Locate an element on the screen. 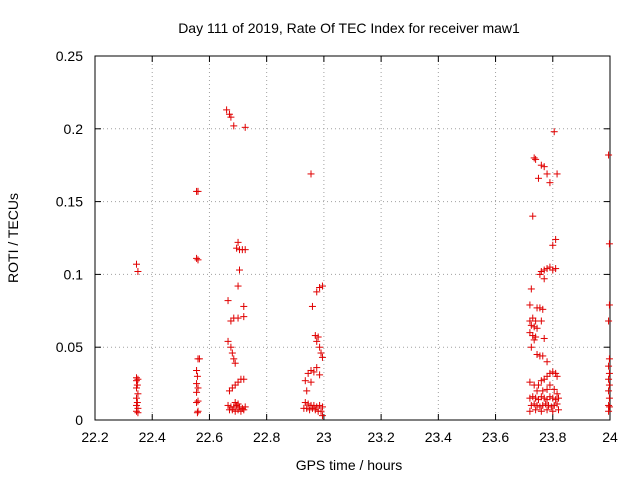 This screenshot has height=480, width=640. y-tick-label: 0.05 is located at coordinates (69, 347).